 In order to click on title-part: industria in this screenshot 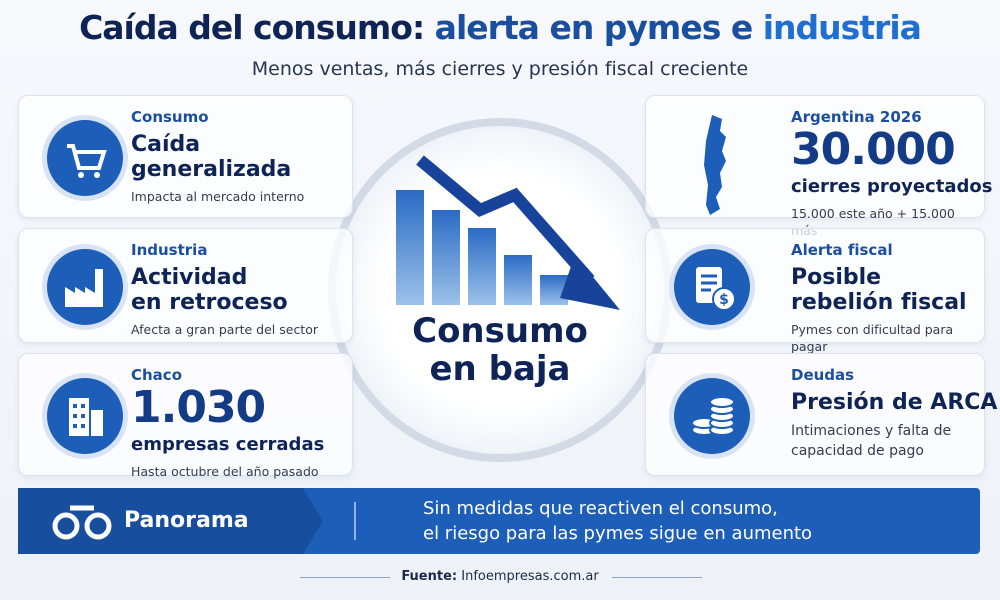, I will do `click(842, 27)`.